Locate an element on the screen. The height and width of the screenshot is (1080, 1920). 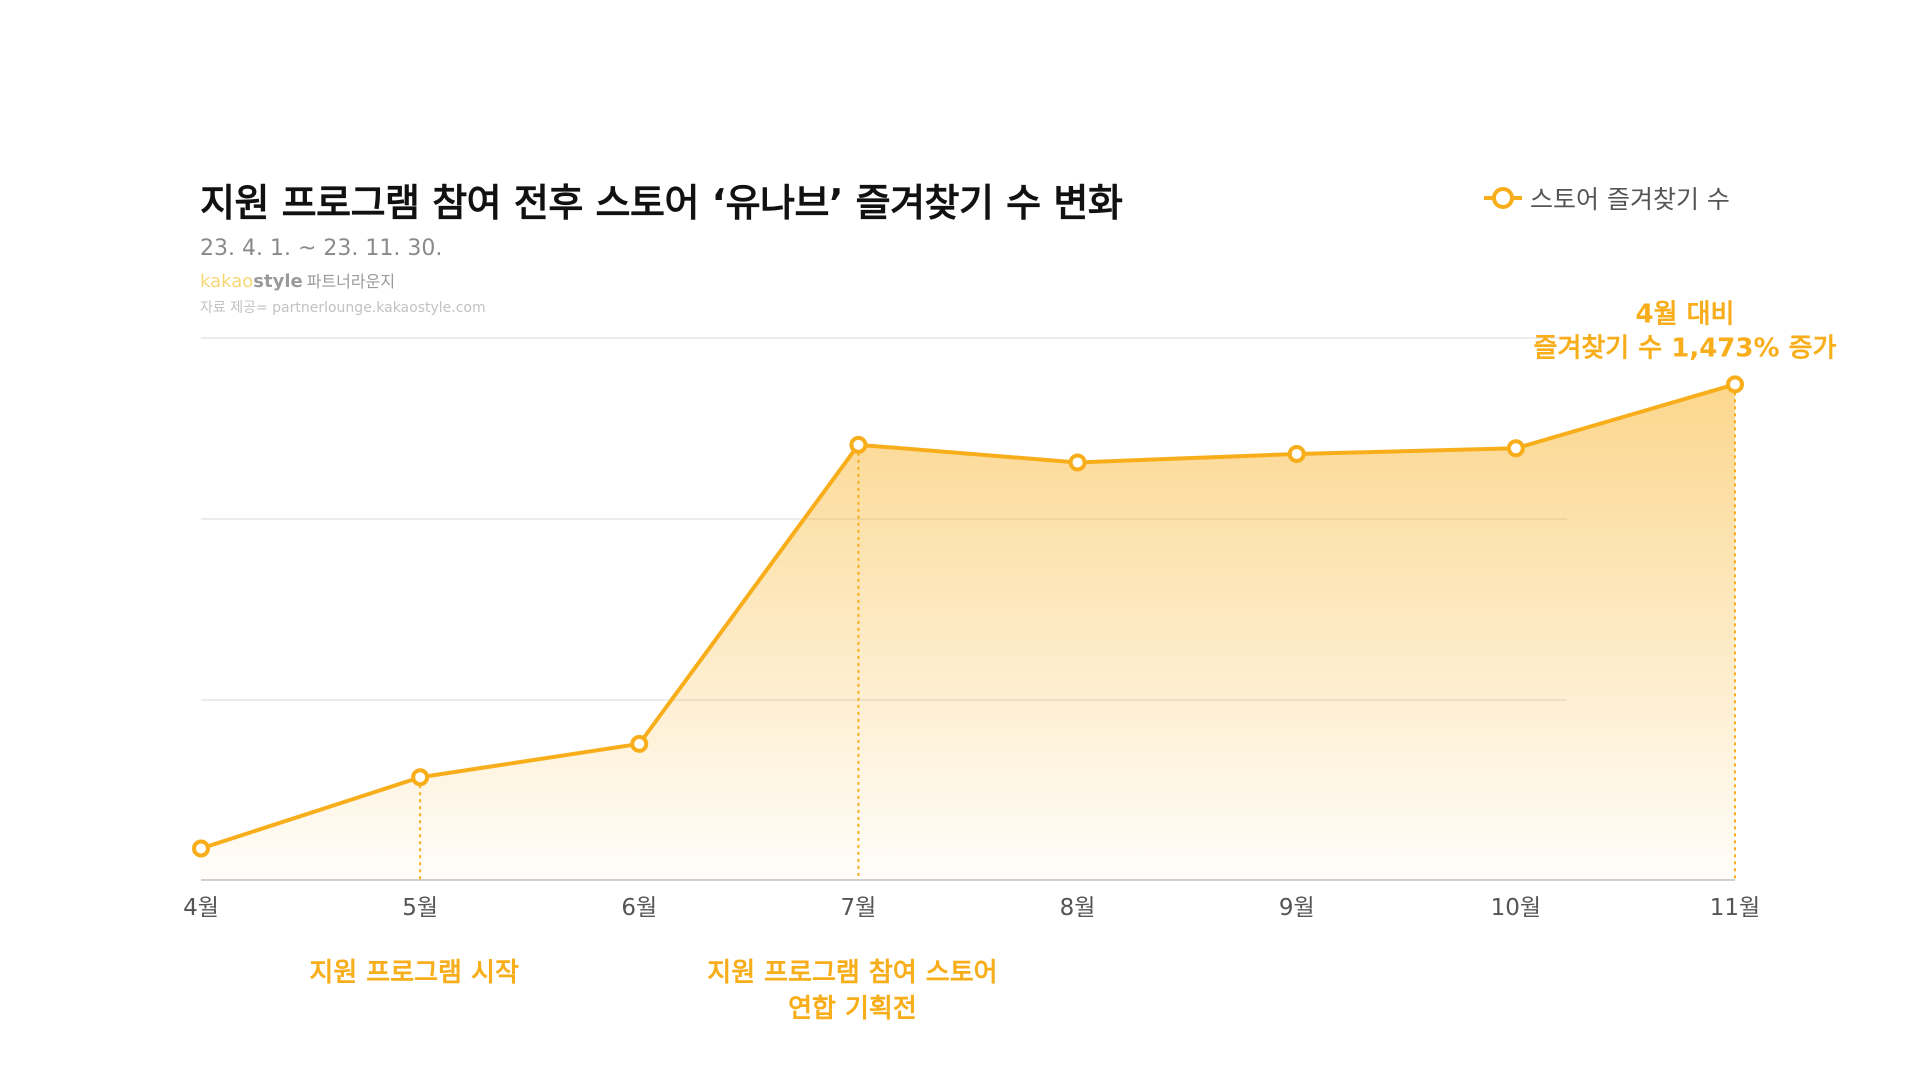
x-tick-label: 9월 is located at coordinates (1297, 908).